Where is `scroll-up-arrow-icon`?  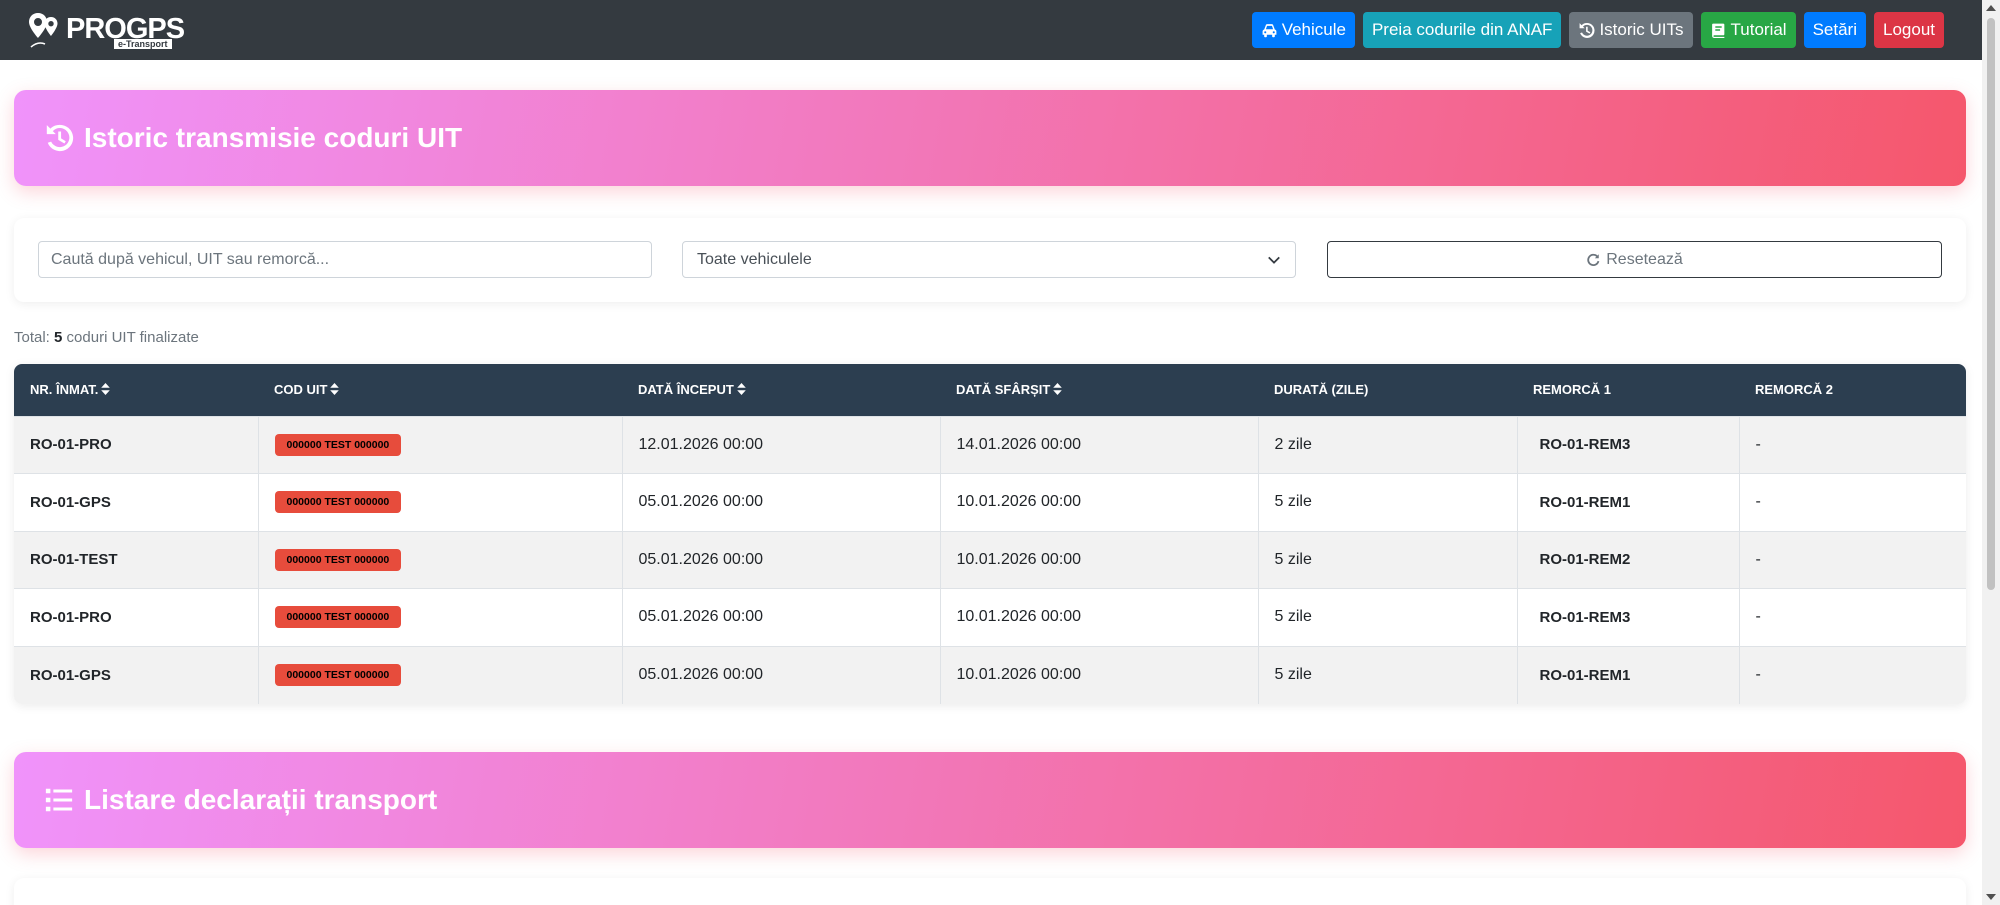 scroll-up-arrow-icon is located at coordinates (1991, 8).